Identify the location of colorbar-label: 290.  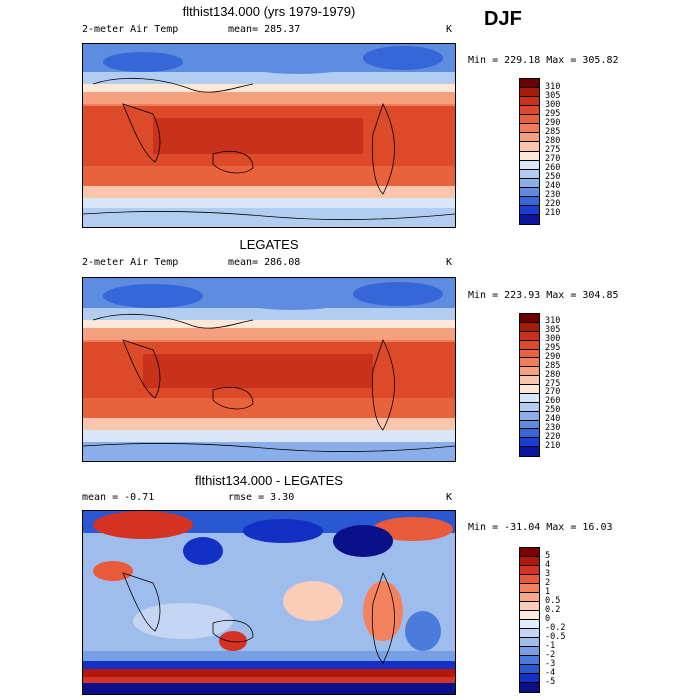
(553, 356).